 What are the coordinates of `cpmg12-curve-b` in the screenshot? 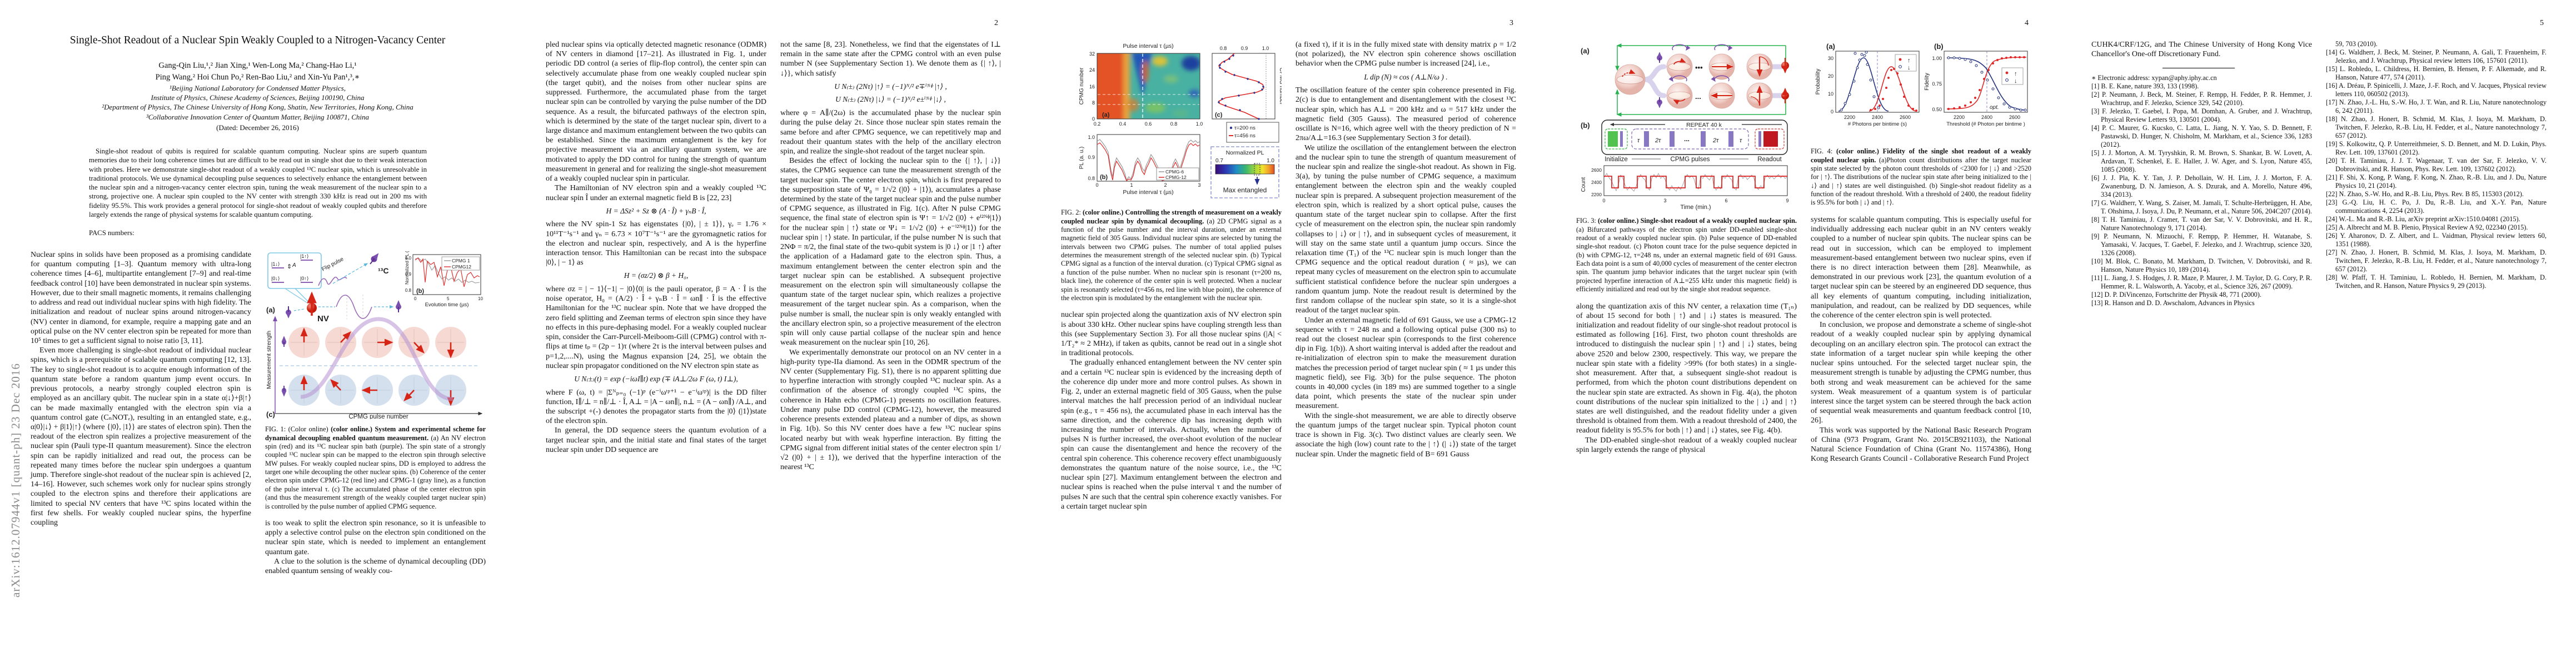 It's located at (1148, 161).